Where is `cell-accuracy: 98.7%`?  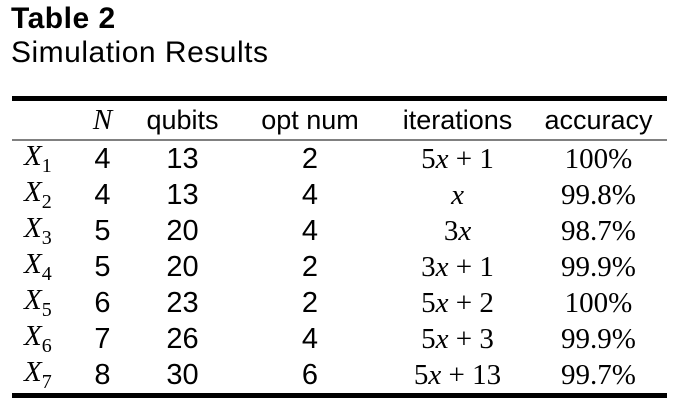 cell-accuracy: 98.7% is located at coordinates (598, 230).